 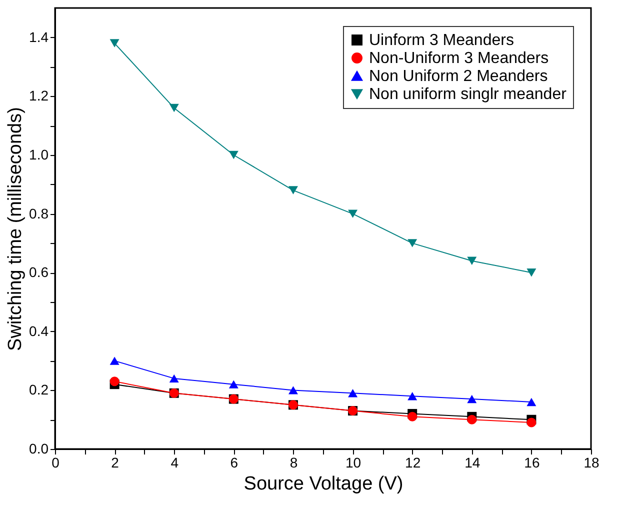 What do you see at coordinates (39, 36) in the screenshot?
I see `y-tick-label: 1.4` at bounding box center [39, 36].